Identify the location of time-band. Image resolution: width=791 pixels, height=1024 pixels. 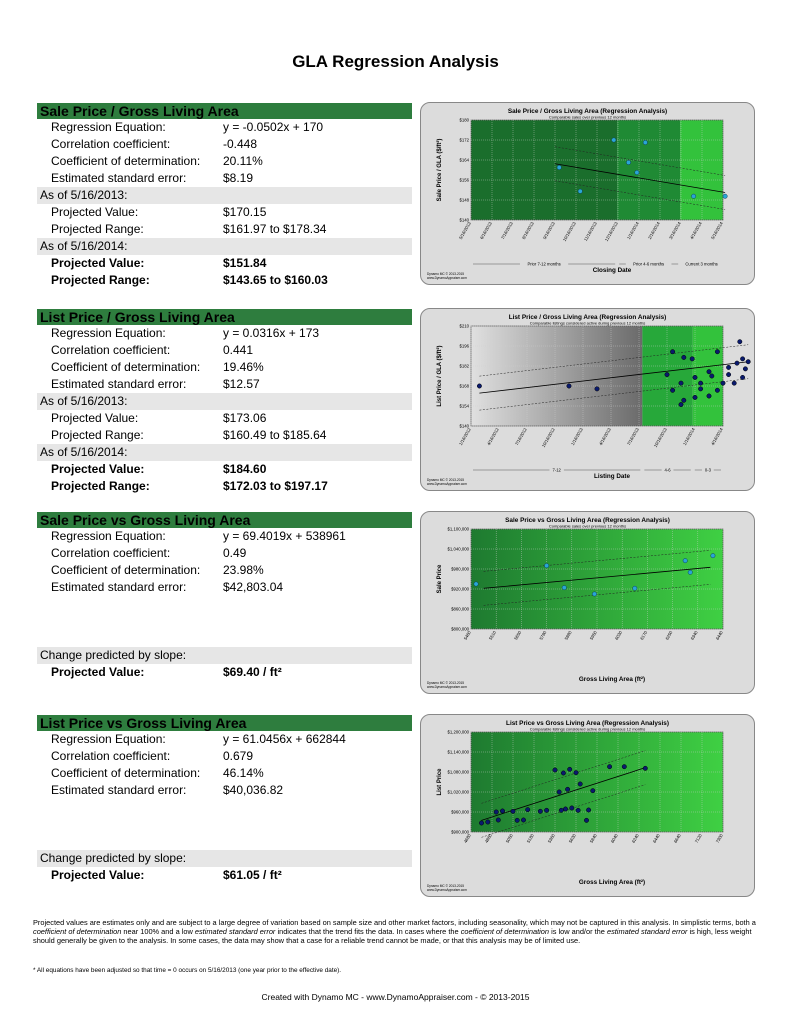
(649, 170).